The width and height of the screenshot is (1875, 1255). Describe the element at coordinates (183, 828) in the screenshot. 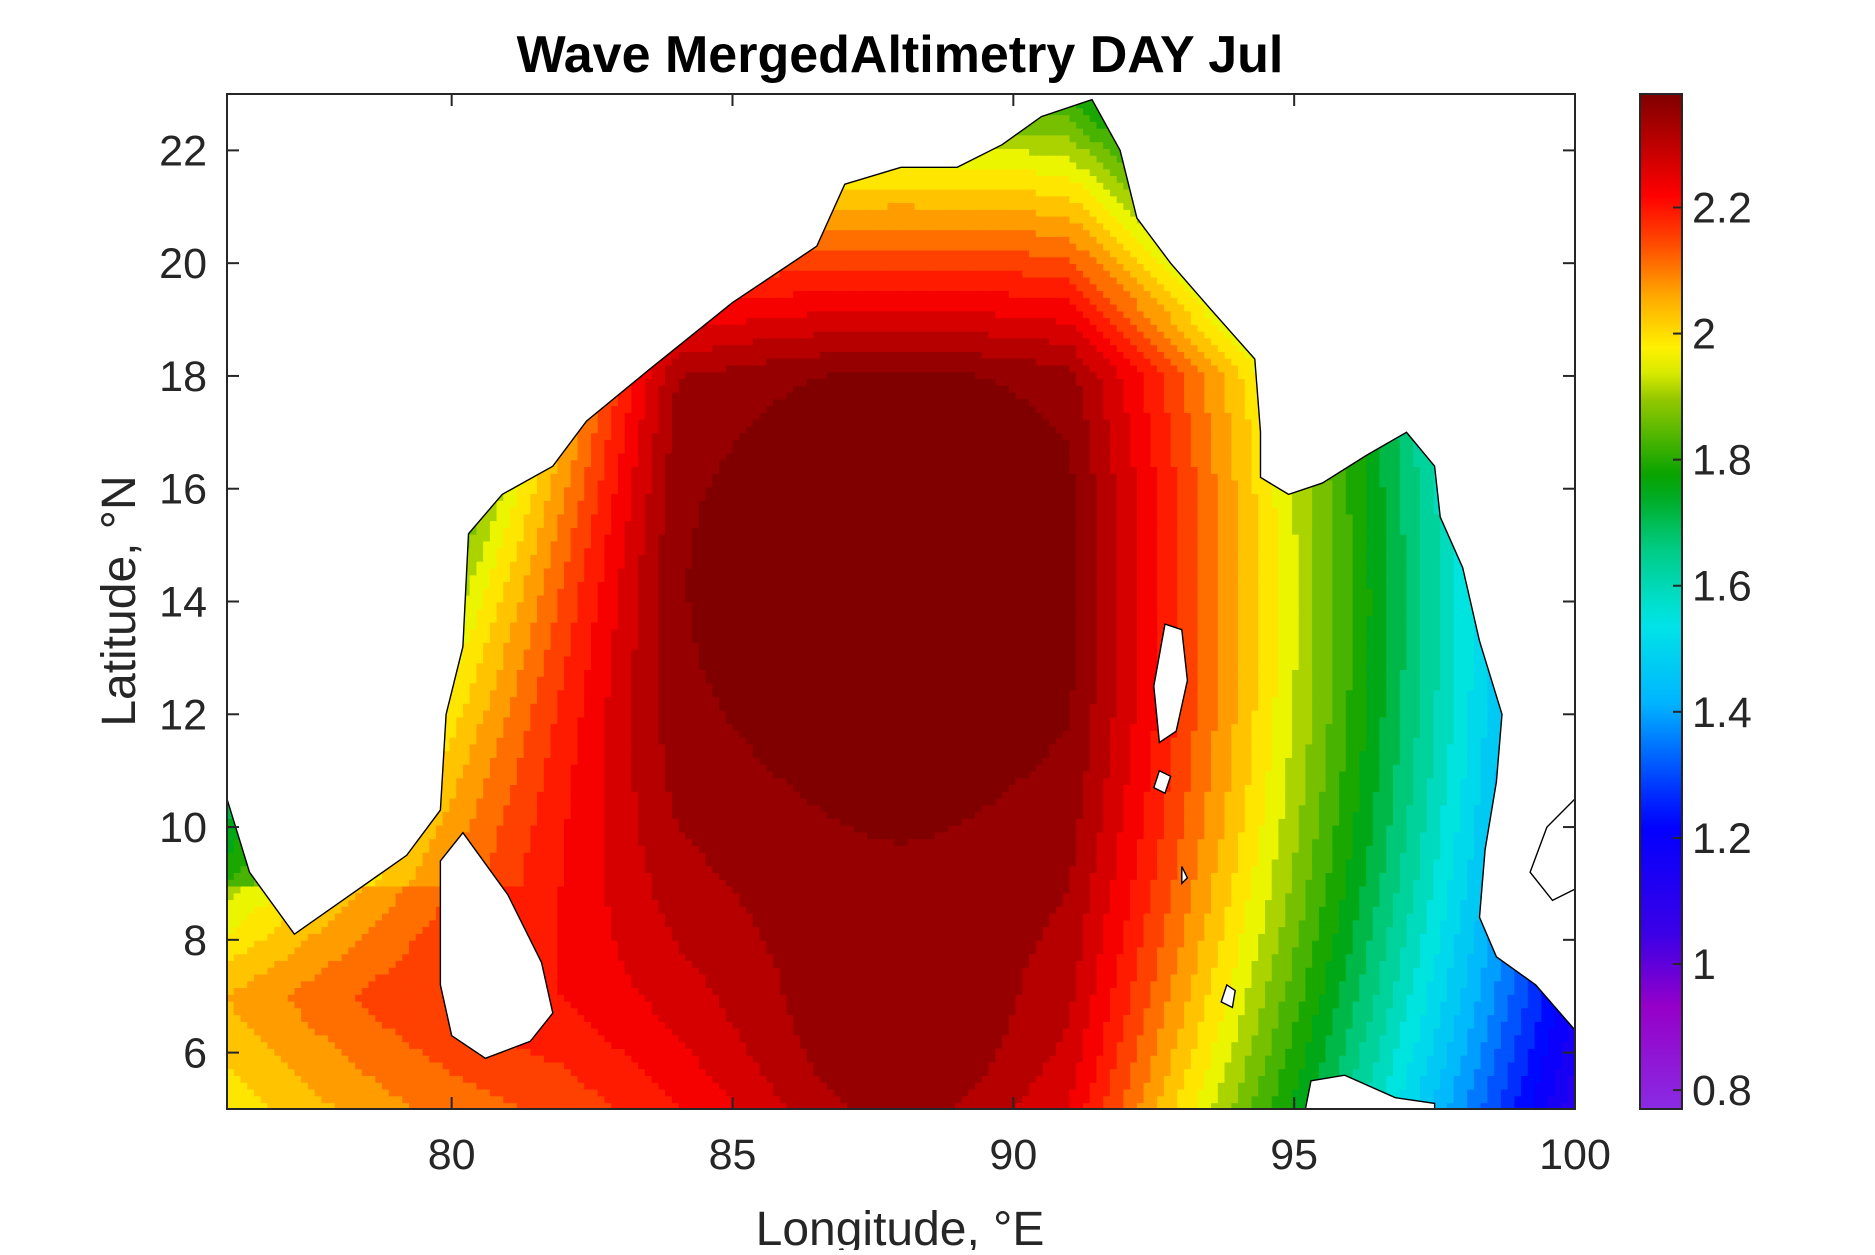

I see `y-tick-label: 10` at that location.